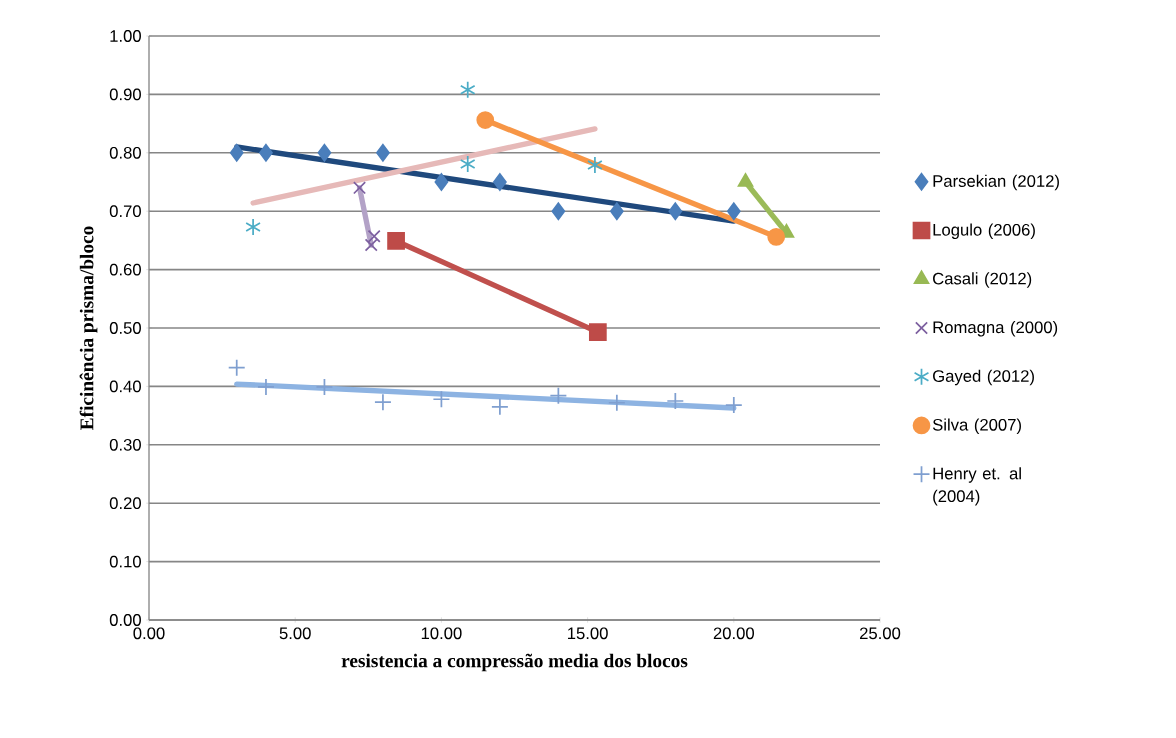 Image resolution: width=1176 pixels, height=738 pixels. Describe the element at coordinates (125, 94) in the screenshot. I see `y-tick-label: 0.90` at that location.